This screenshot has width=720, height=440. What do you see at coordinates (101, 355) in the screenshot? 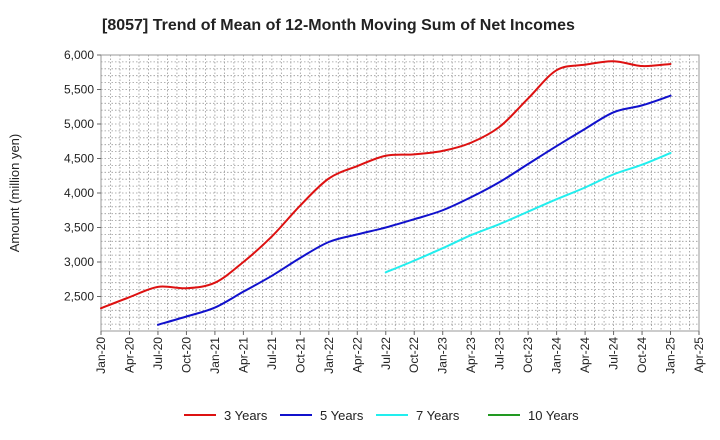
I see `x-tick-label: Jan-20` at bounding box center [101, 355].